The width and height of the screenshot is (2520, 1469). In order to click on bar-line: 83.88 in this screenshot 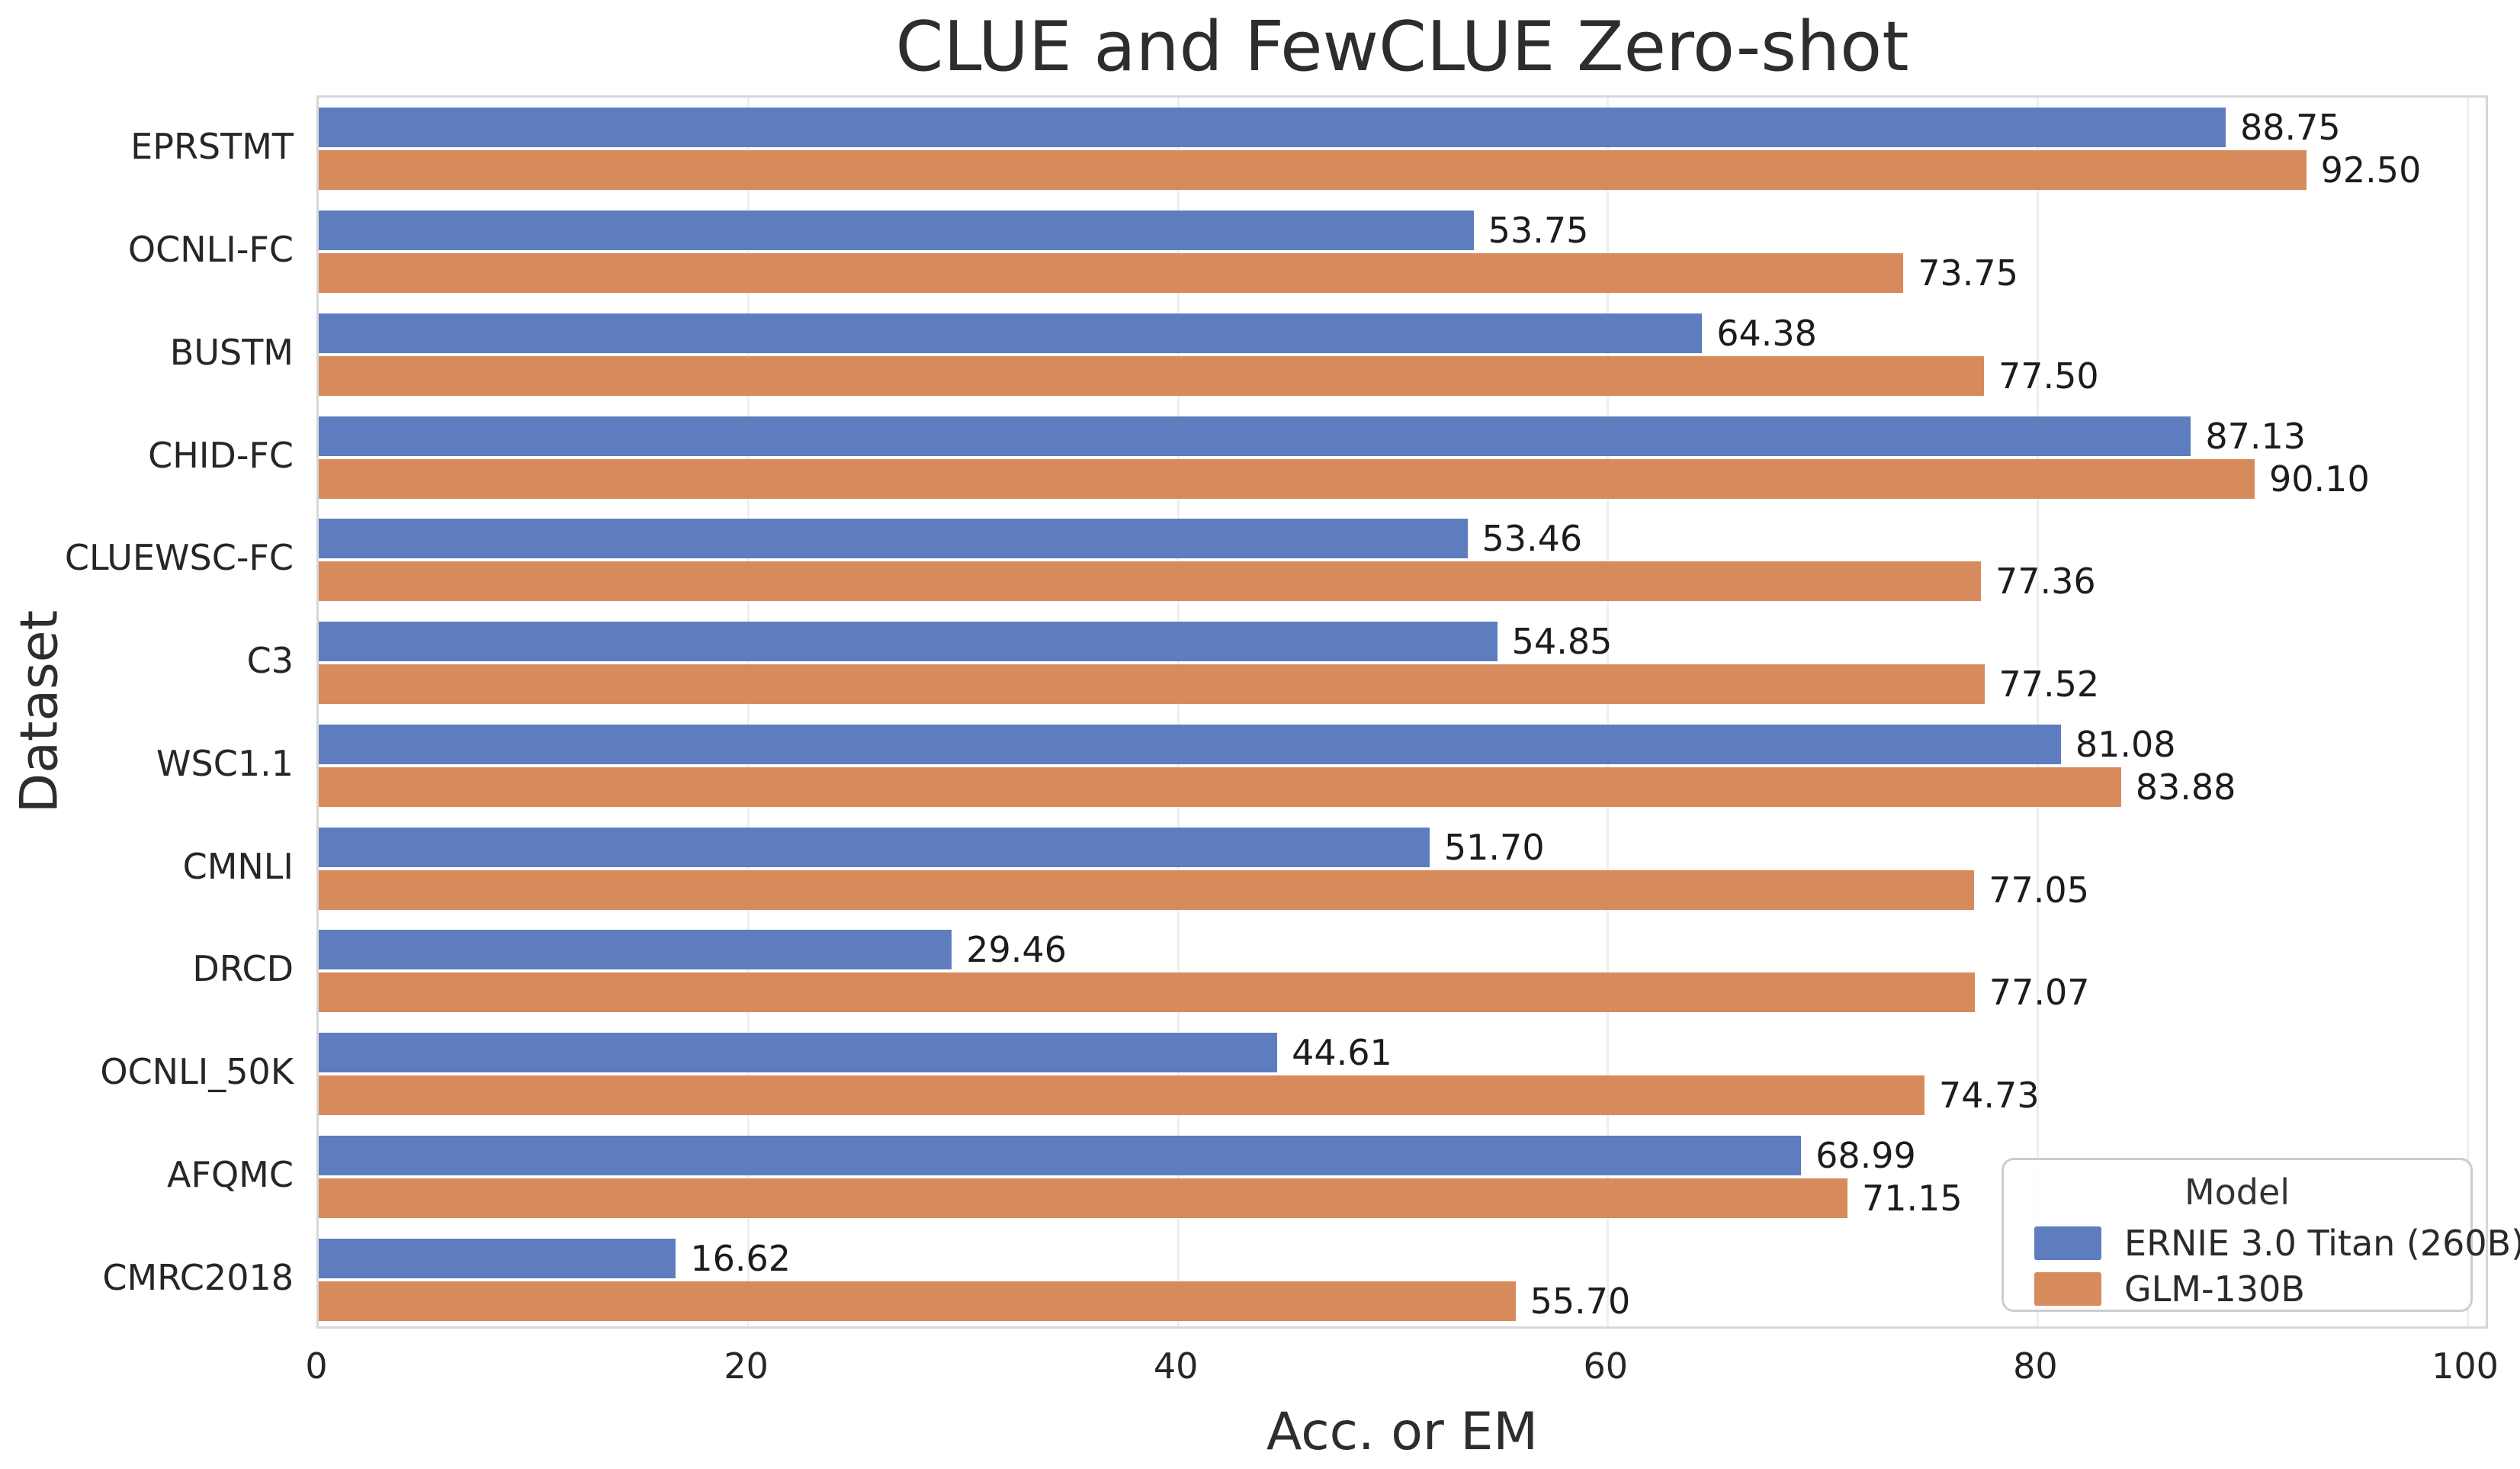, I will do `click(1402, 787)`.